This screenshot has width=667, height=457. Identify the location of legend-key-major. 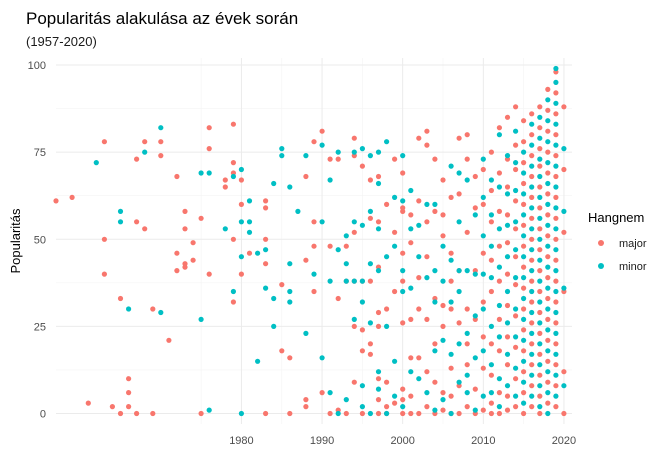
(601, 243).